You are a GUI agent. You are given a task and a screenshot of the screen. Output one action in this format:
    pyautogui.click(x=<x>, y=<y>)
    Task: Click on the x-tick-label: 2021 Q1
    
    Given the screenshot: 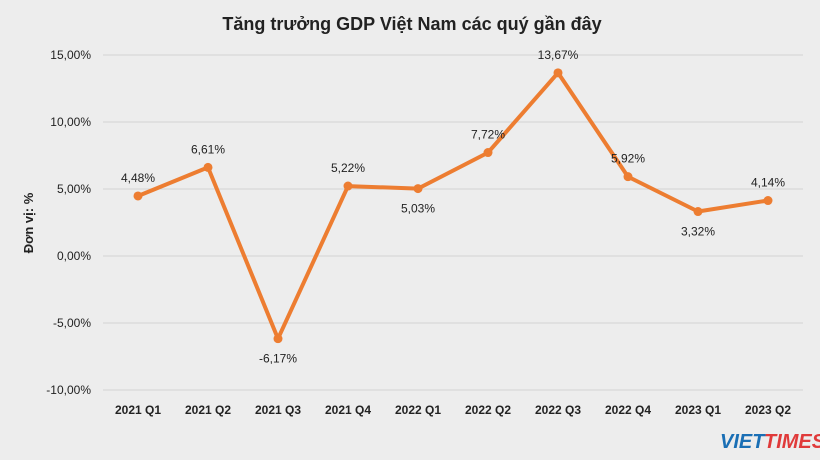 What is the action you would take?
    pyautogui.click(x=138, y=410)
    